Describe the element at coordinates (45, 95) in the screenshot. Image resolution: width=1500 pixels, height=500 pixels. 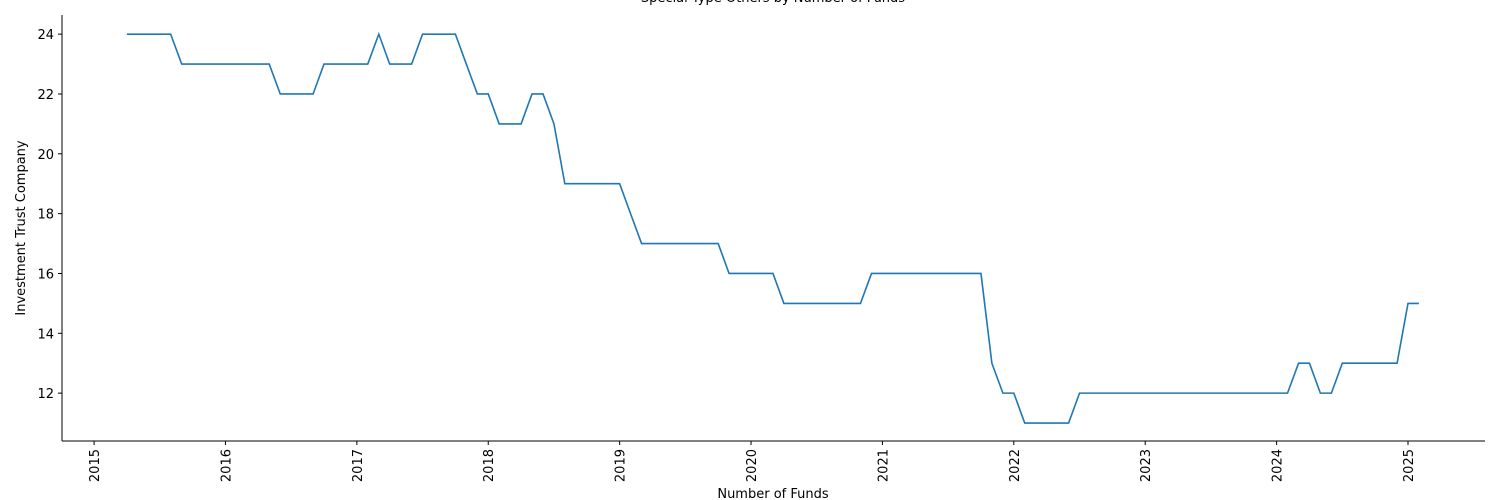
I see `y-tick-label: 22` at that location.